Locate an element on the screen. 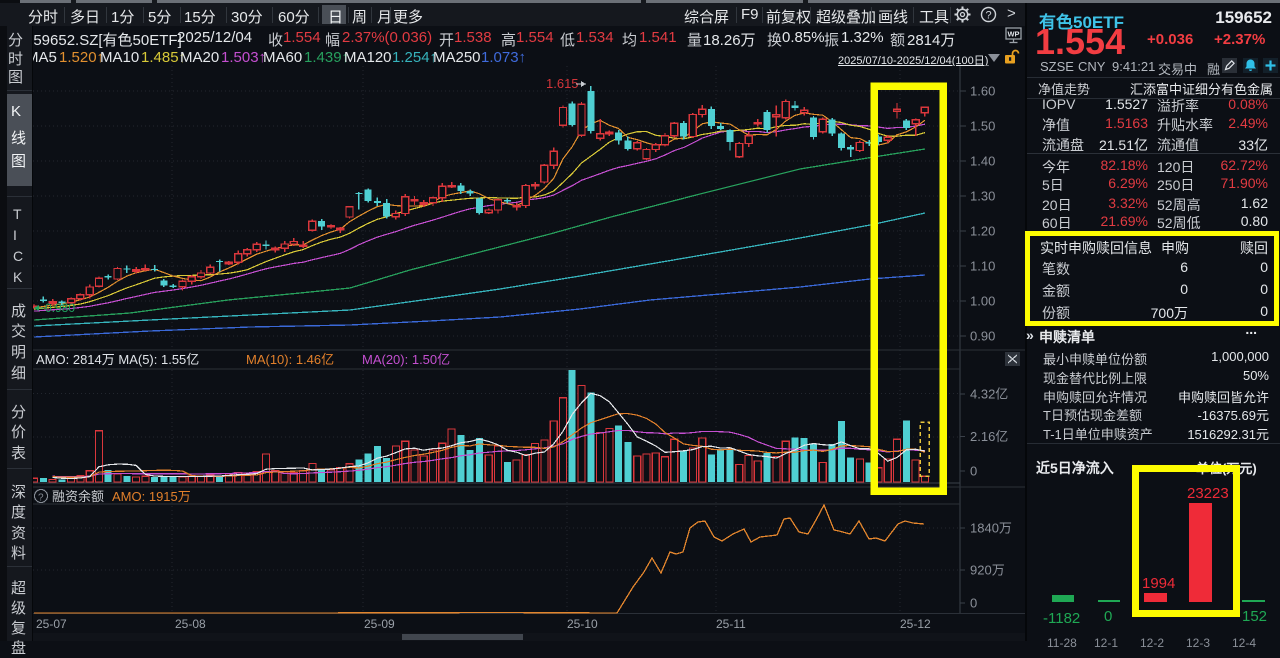  svg-text: 25-07 is located at coordinates (51, 624).